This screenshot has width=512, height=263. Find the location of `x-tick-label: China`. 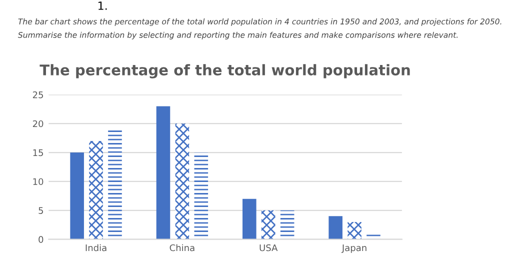

x-tick-label: China is located at coordinates (182, 248).